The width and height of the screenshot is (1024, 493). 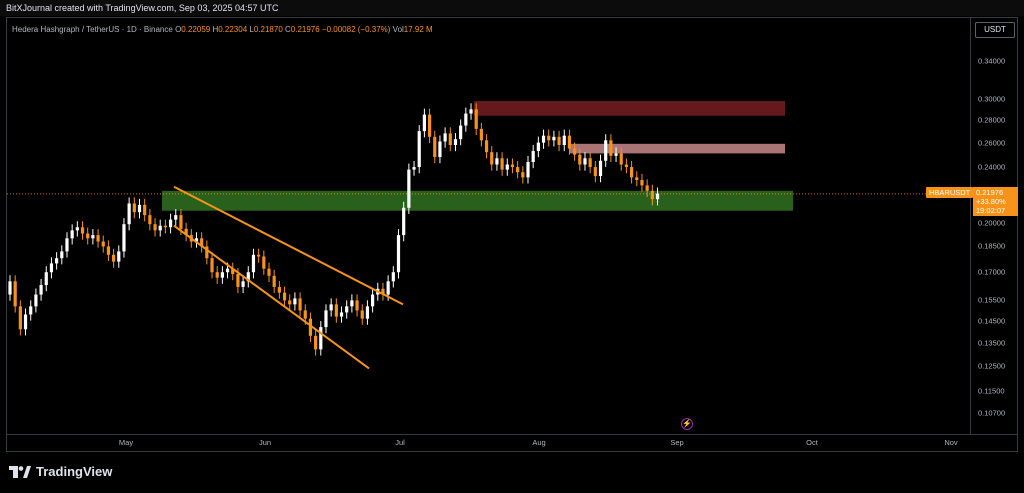 I want to click on brand-name: TradingView, so click(x=74, y=471).